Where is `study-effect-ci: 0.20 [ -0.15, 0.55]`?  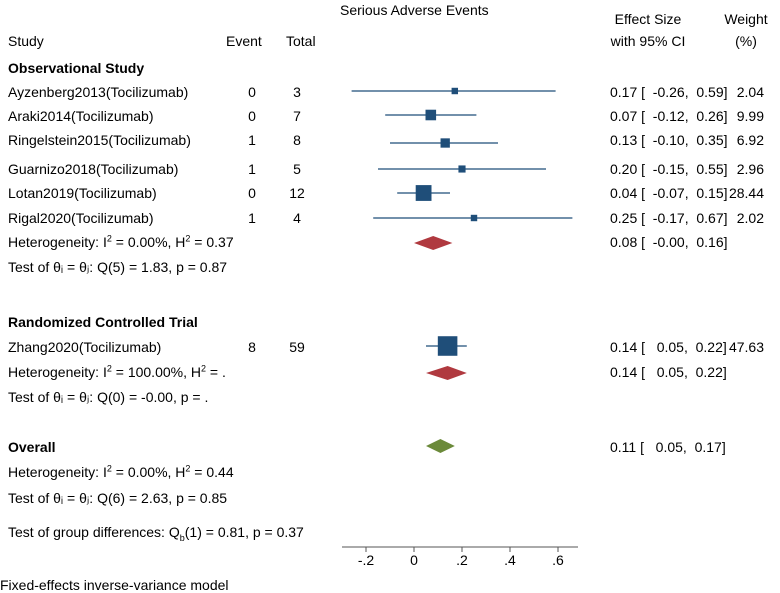
study-effect-ci: 0.20 [ -0.15, 0.55] is located at coordinates (669, 169).